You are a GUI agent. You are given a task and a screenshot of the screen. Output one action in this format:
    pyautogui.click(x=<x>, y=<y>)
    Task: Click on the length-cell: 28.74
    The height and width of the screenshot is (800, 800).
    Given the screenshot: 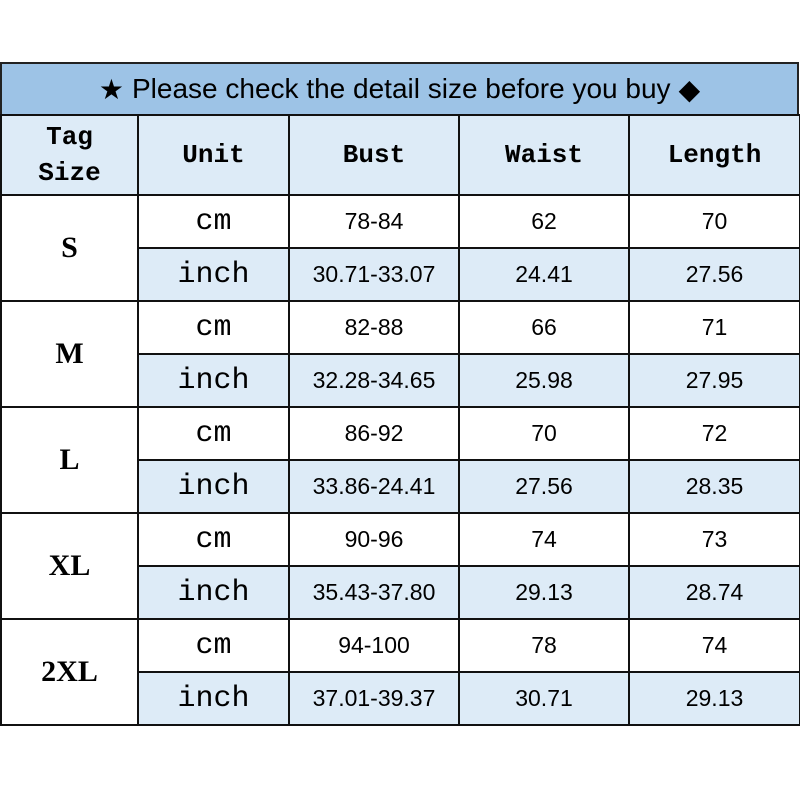 What is the action you would take?
    pyautogui.click(x=714, y=592)
    